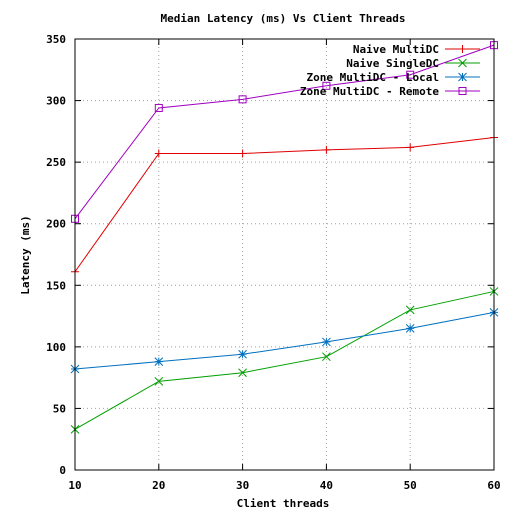 The height and width of the screenshot is (516, 512). I want to click on legend-item: Zone MultiDC - Local, so click(393, 77).